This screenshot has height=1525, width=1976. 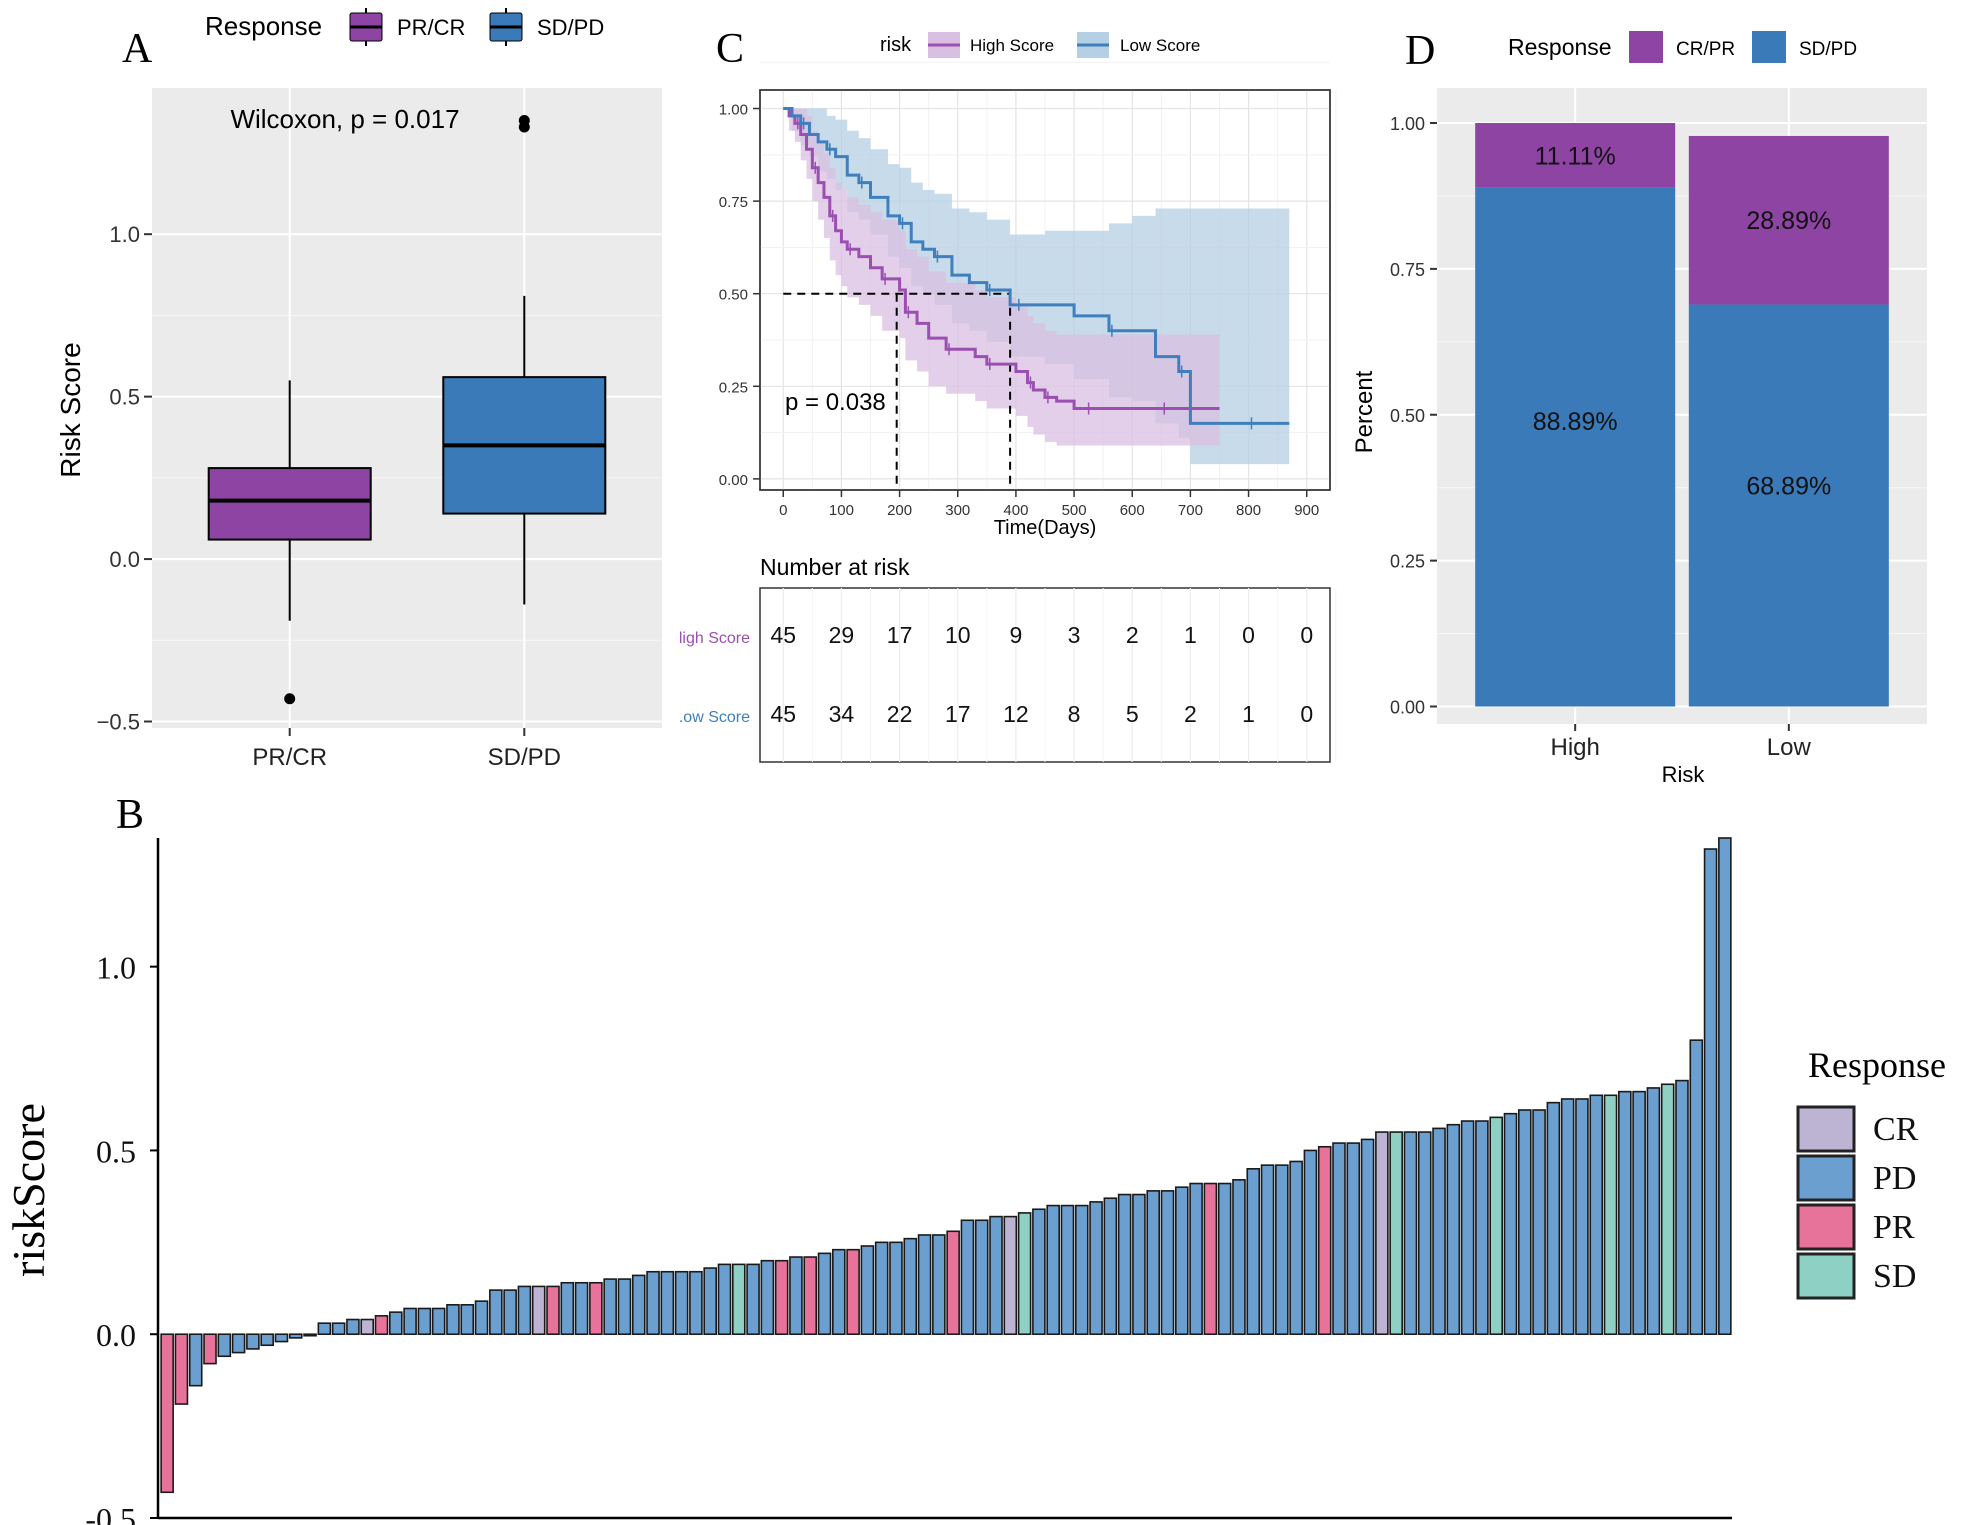 What do you see at coordinates (1789, 747) in the screenshot?
I see `panel-d-x-tick-label: Low` at bounding box center [1789, 747].